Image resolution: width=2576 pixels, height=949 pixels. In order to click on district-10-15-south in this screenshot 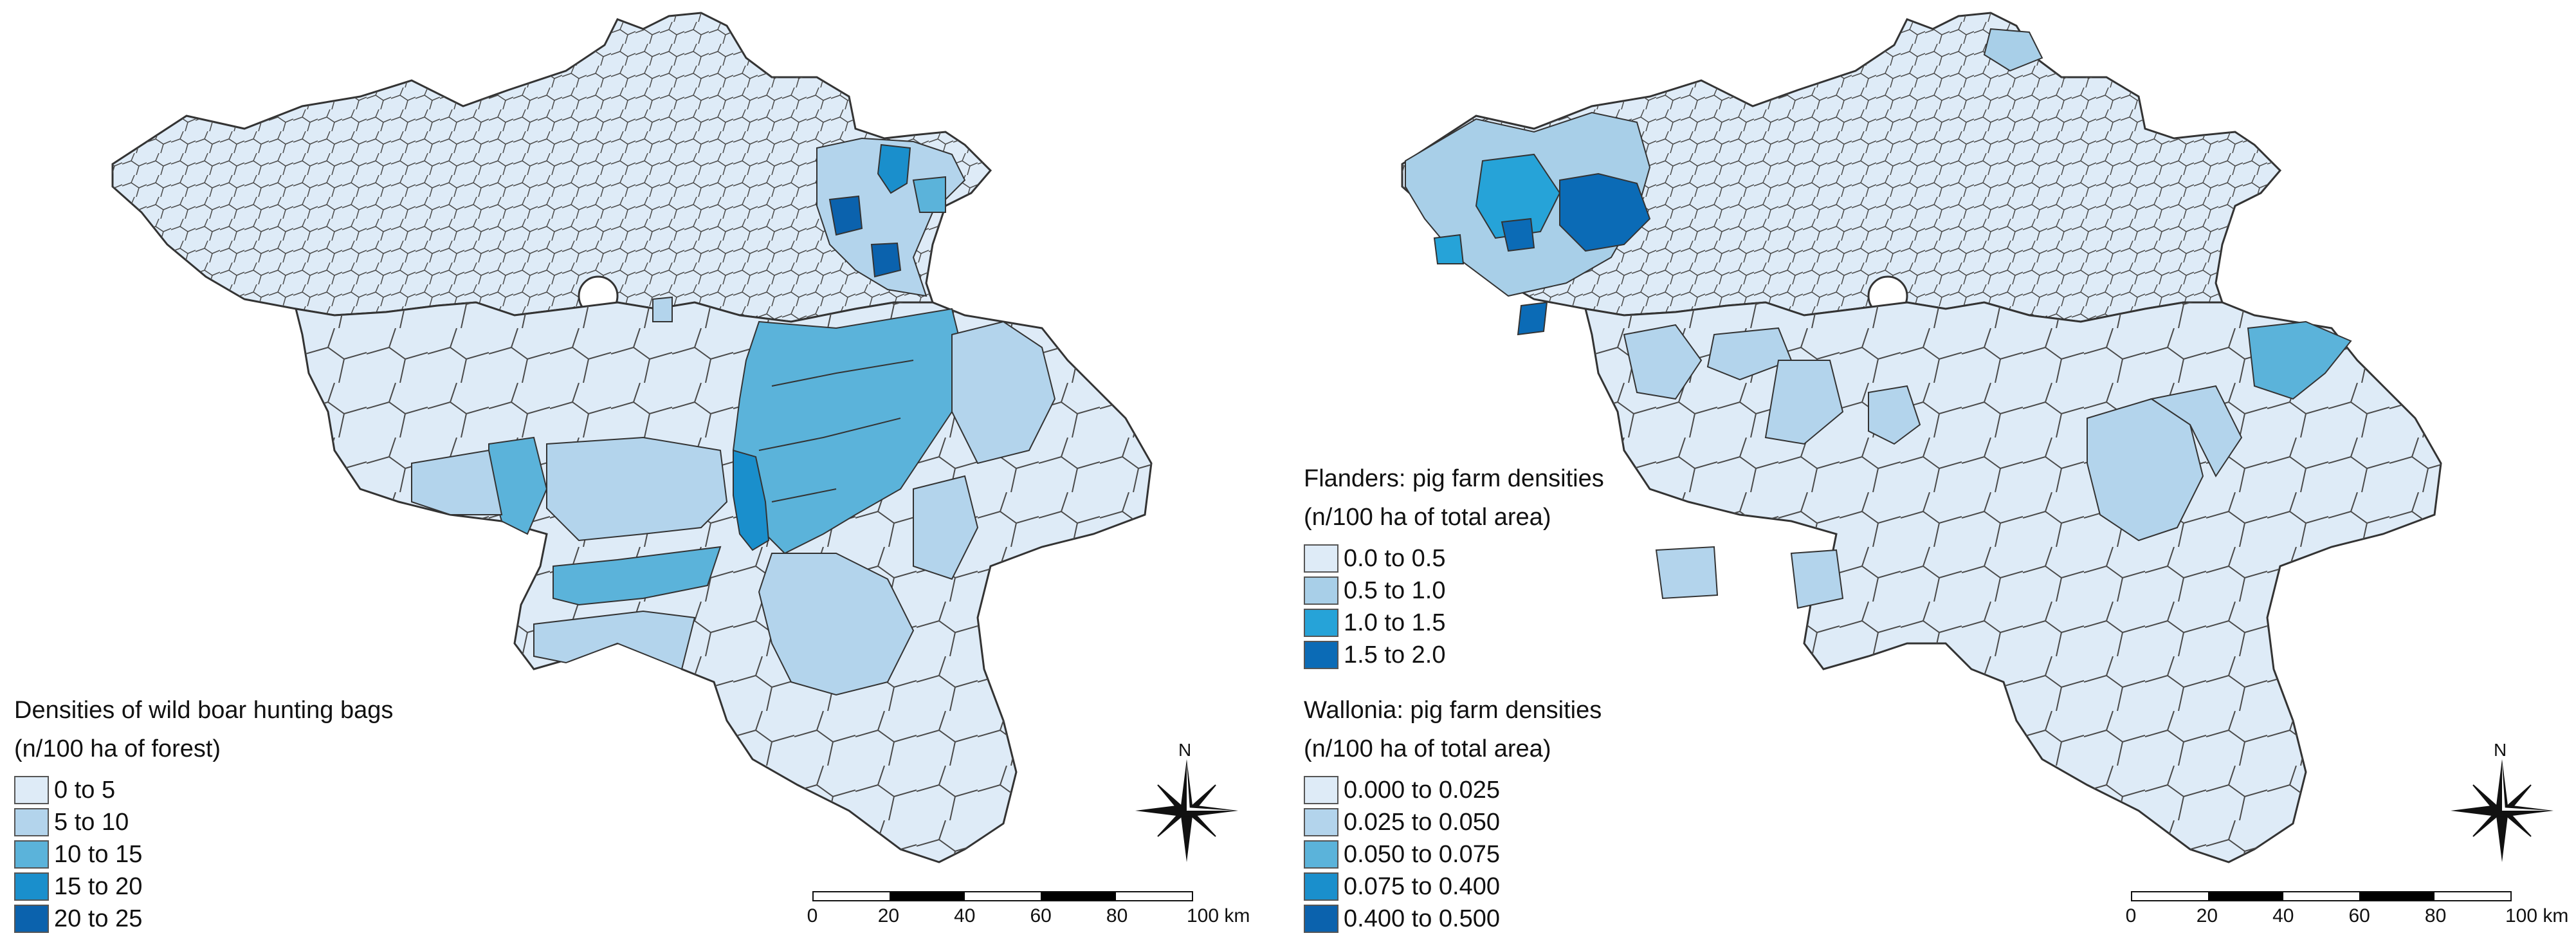, I will do `click(637, 576)`.